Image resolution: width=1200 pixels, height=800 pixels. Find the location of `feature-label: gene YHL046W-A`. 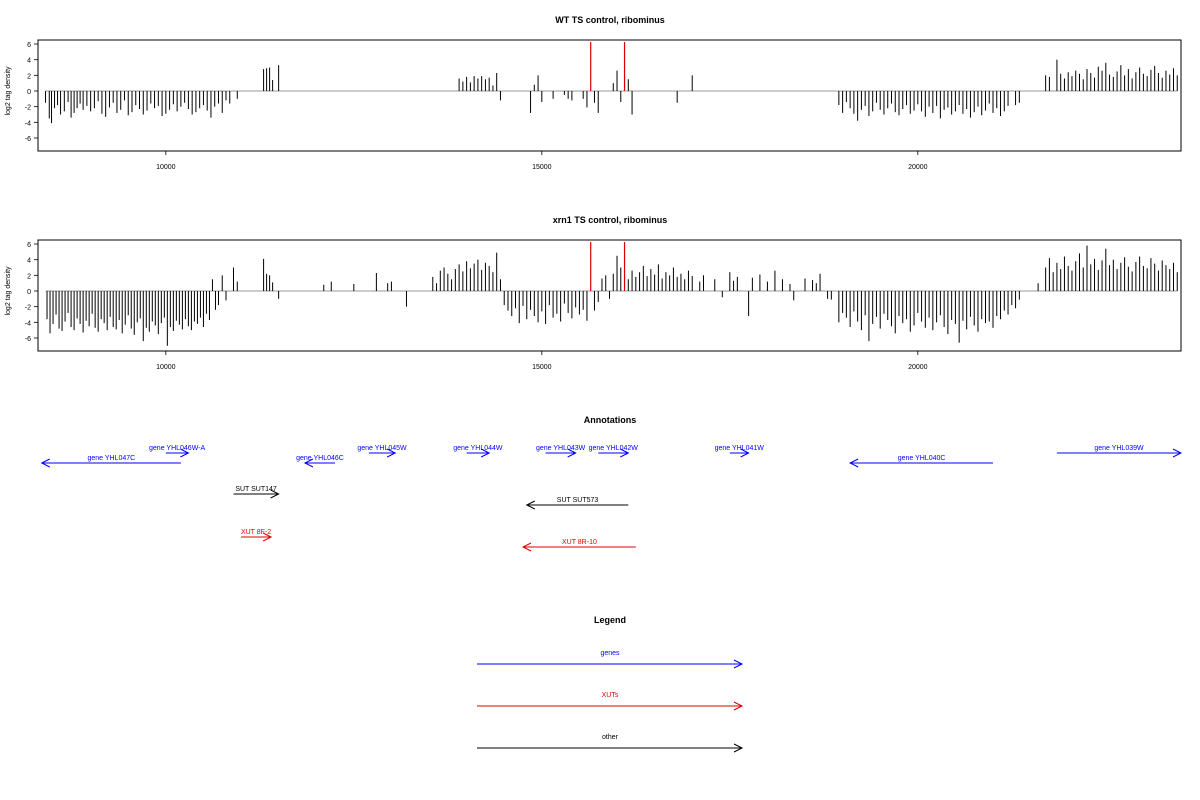

feature-label: gene YHL046W-A is located at coordinates (177, 448).